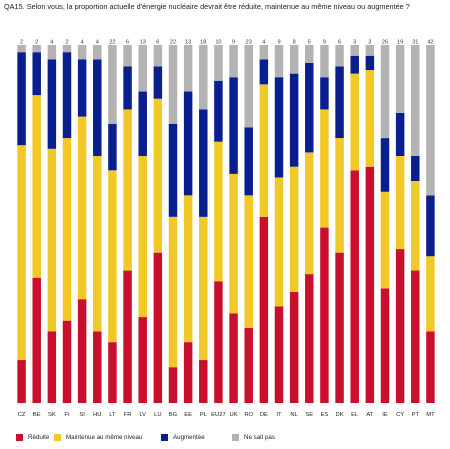 This screenshot has width=450, height=449. What do you see at coordinates (37, 415) in the screenshot?
I see `x-tick-label-be: BE` at bounding box center [37, 415].